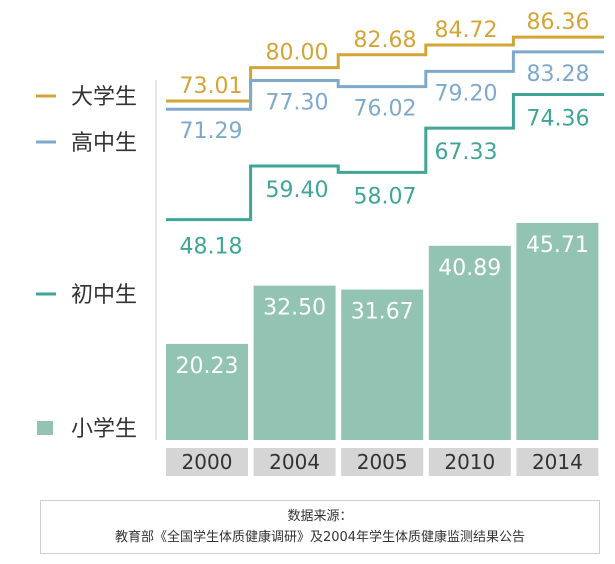 This screenshot has height=564, width=615. I want to click on line-value-label: 79.20, so click(466, 93).